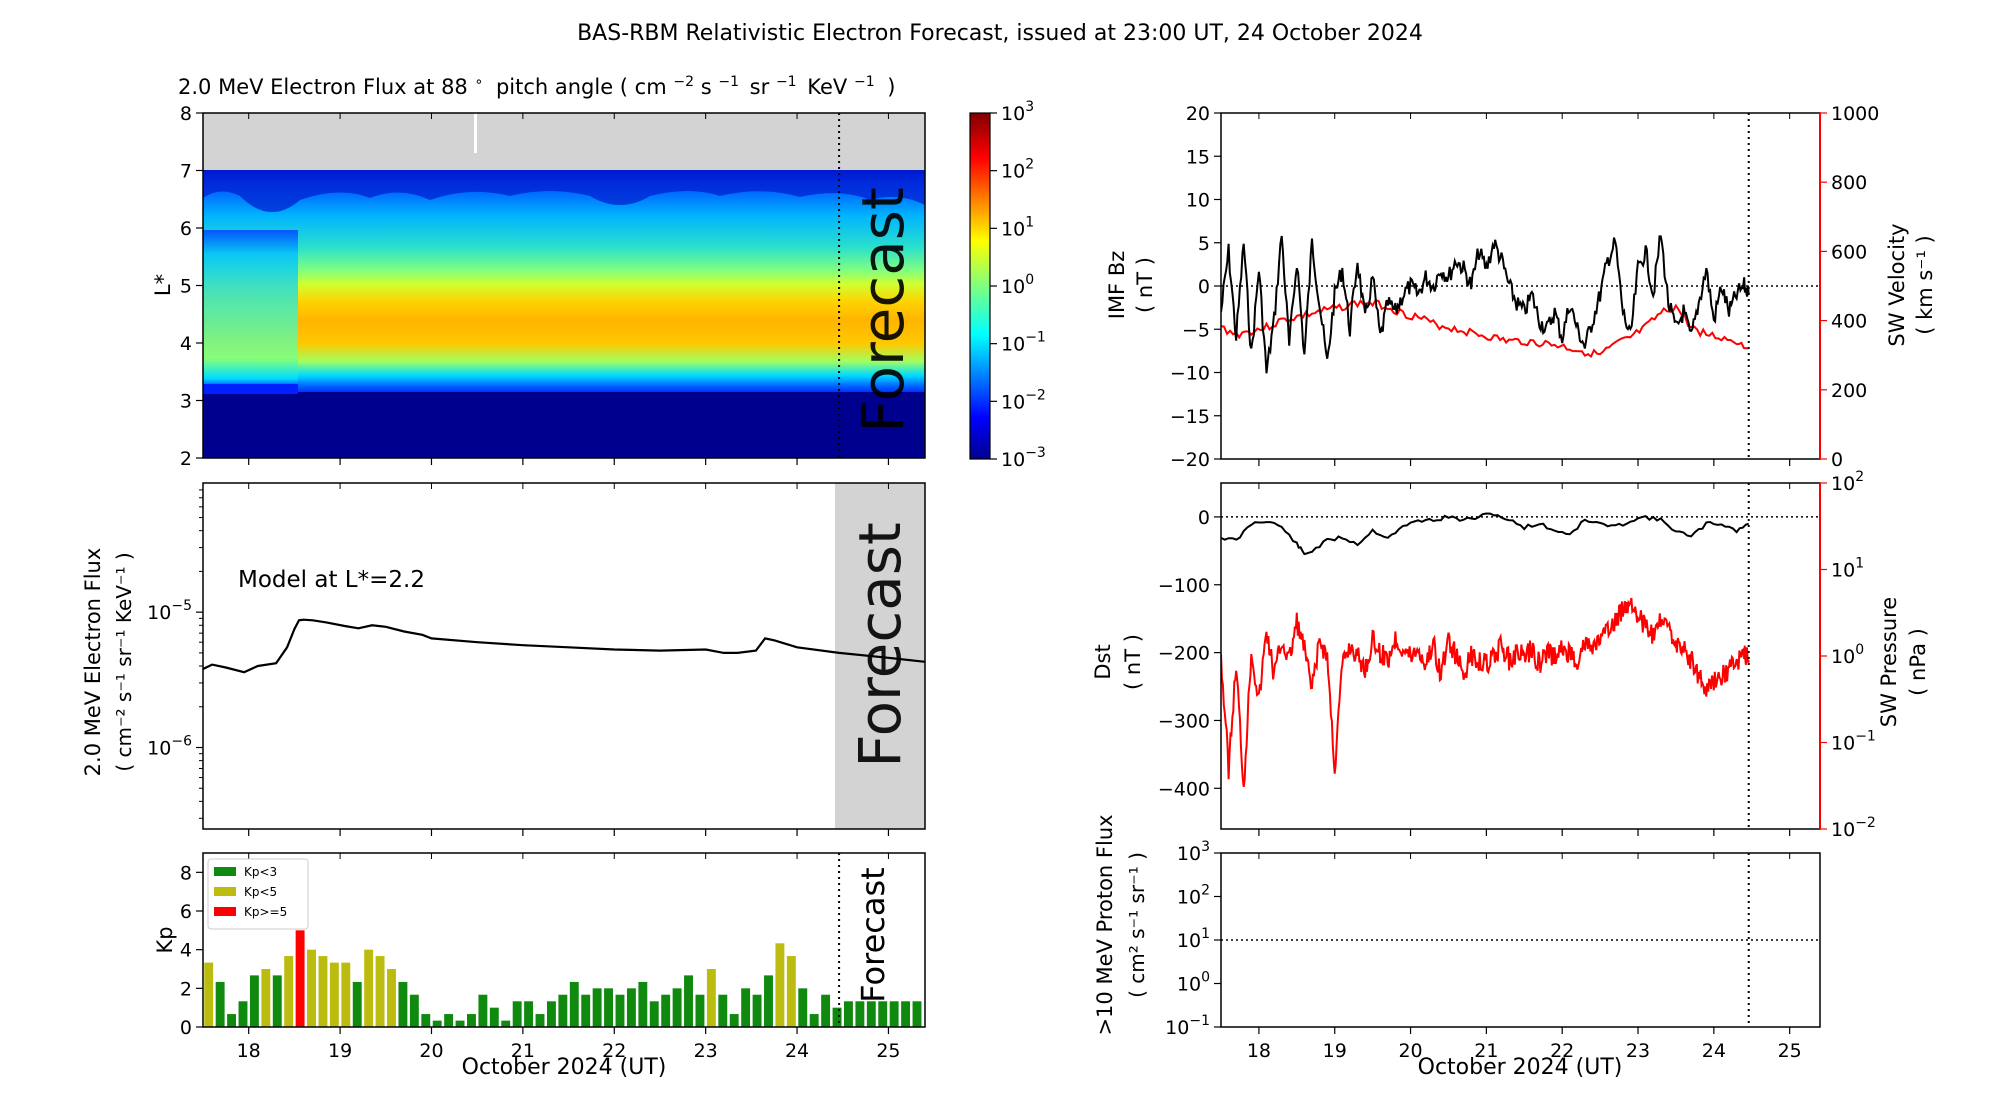 This screenshot has width=2000, height=1104. Describe the element at coordinates (431, 1051) in the screenshot. I see `kp-xtick-label: 20` at that location.